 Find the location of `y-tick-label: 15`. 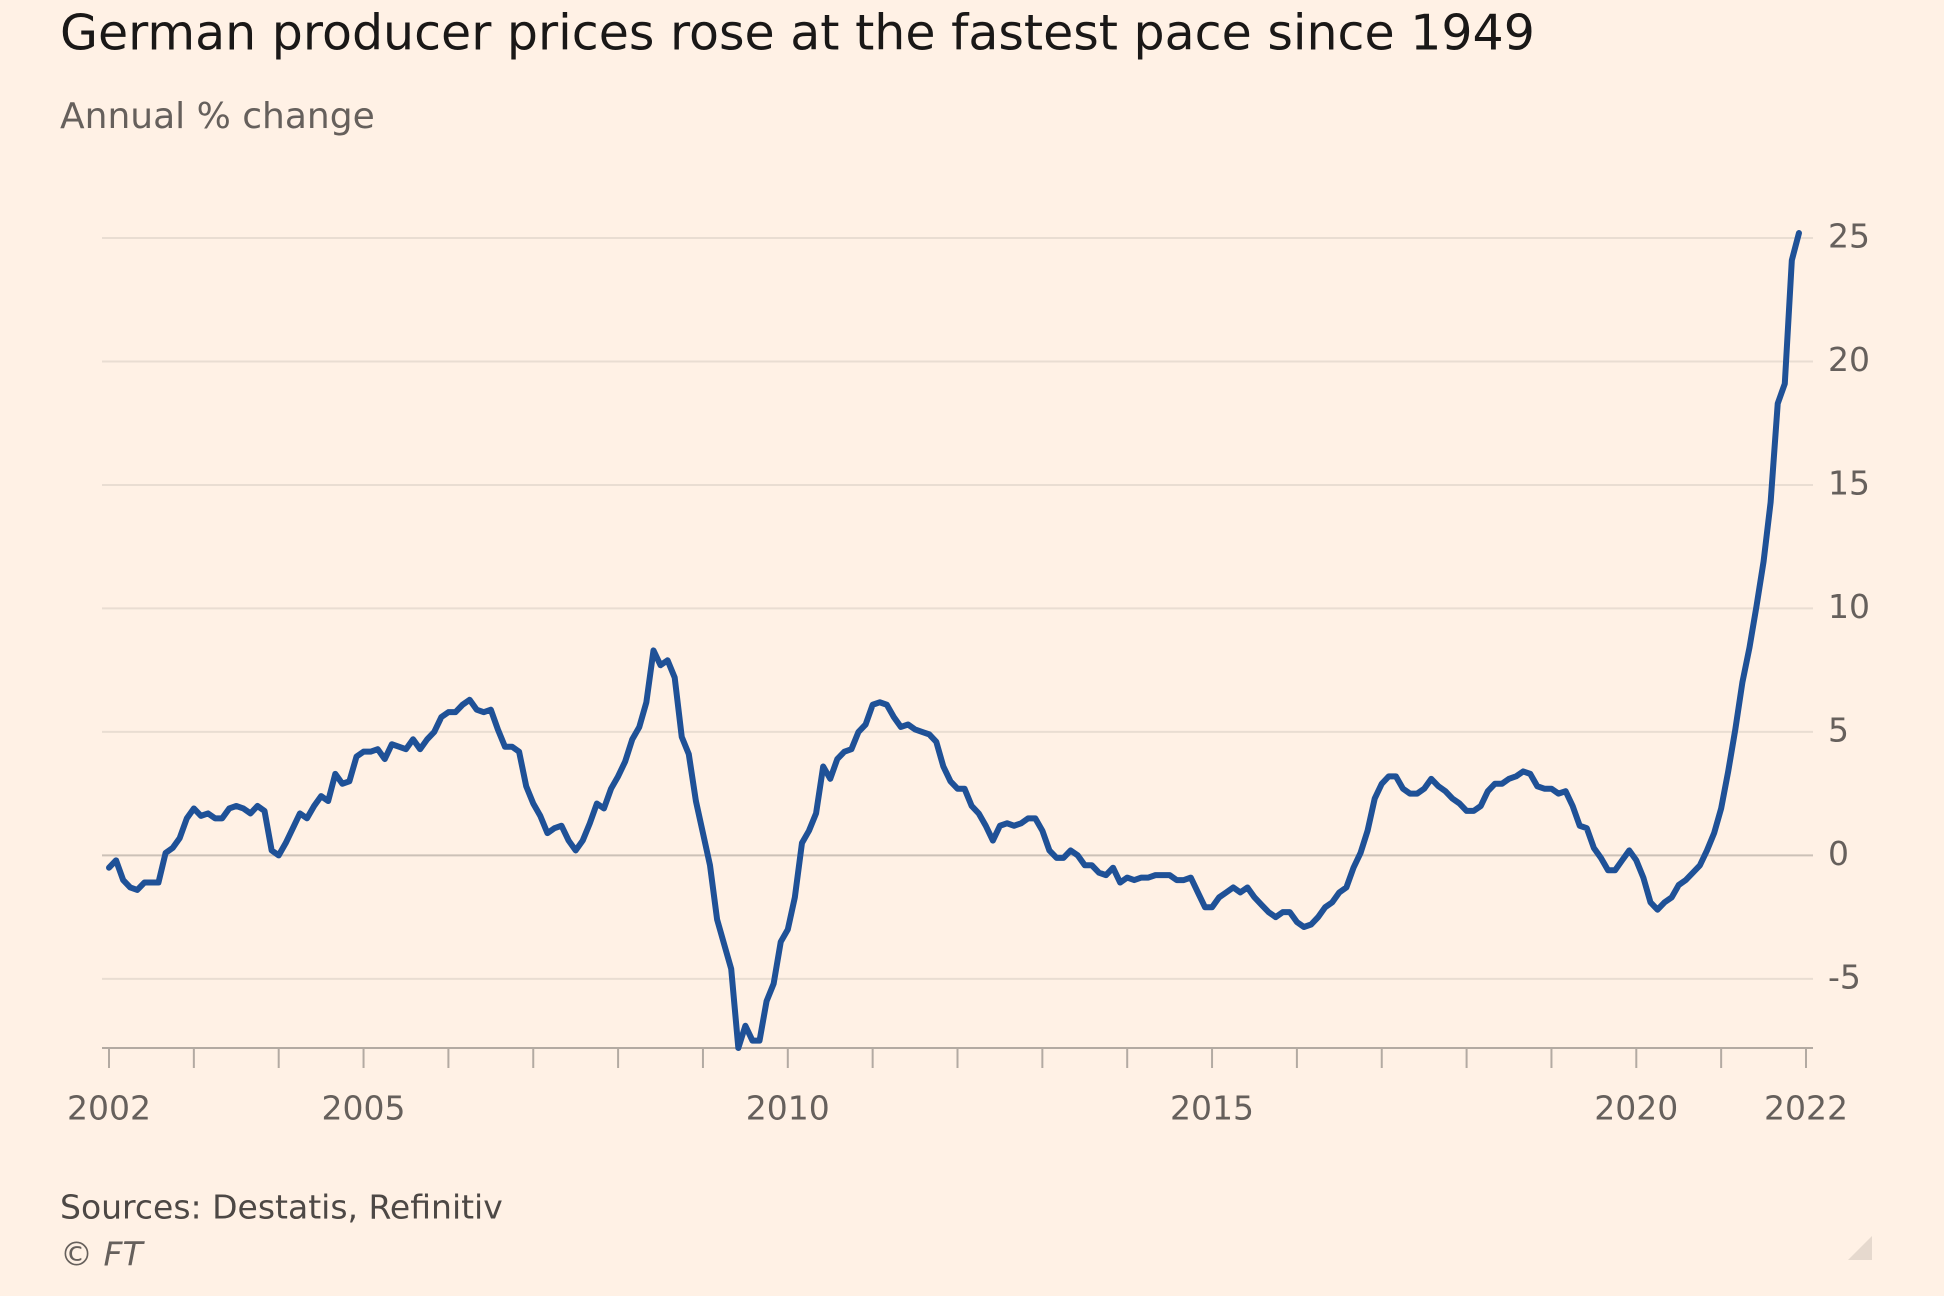

y-tick-label: 15 is located at coordinates (1849, 482).